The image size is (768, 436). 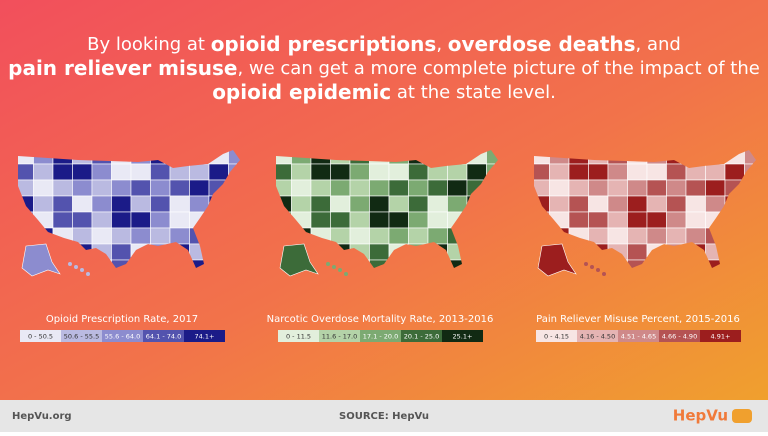 What do you see at coordinates (42, 416) in the screenshot?
I see `footer-site: HepVu.org` at bounding box center [42, 416].